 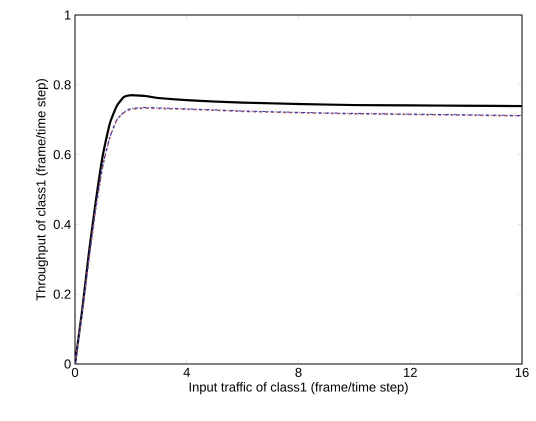 What do you see at coordinates (62, 85) in the screenshot?
I see `y-tick-label: 0.8` at bounding box center [62, 85].